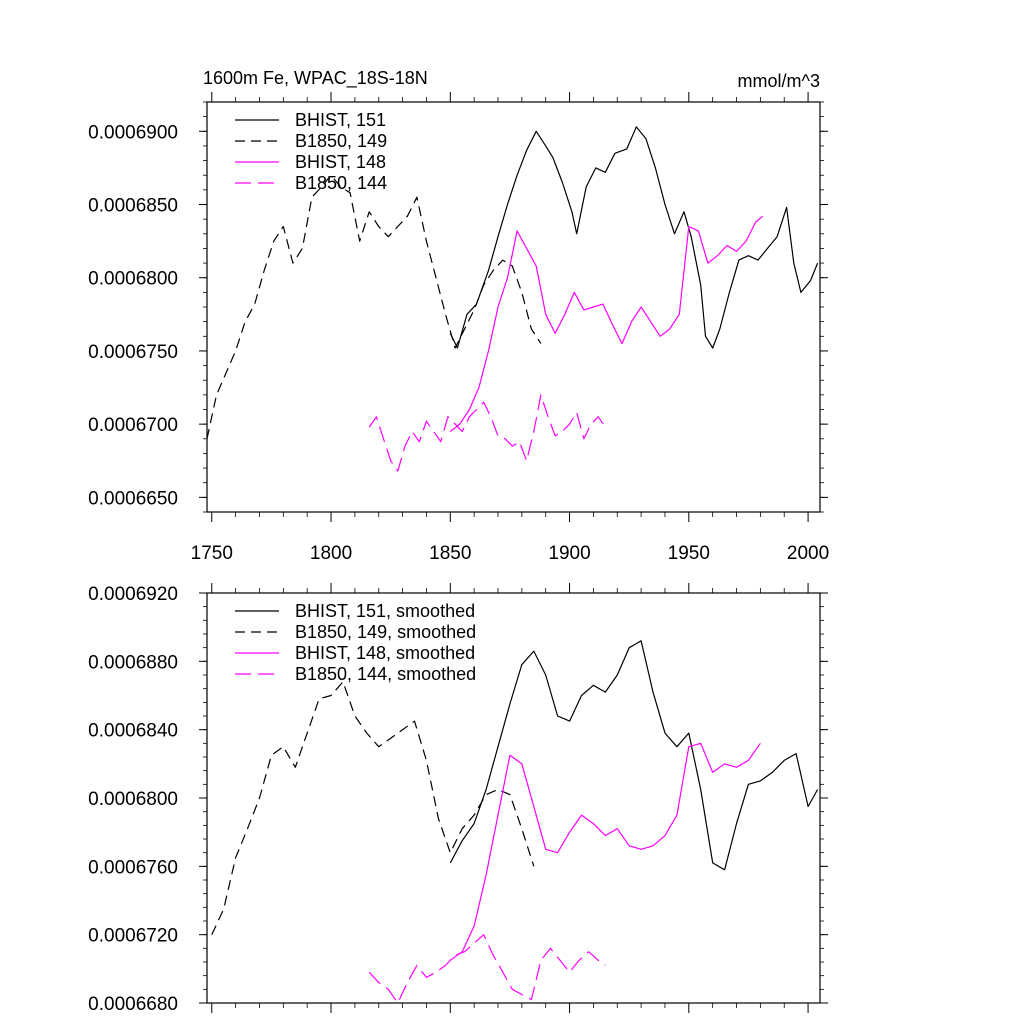 The width and height of the screenshot is (1024, 1024). What do you see at coordinates (689, 553) in the screenshot?
I see `x-tick-label: 1950` at bounding box center [689, 553].